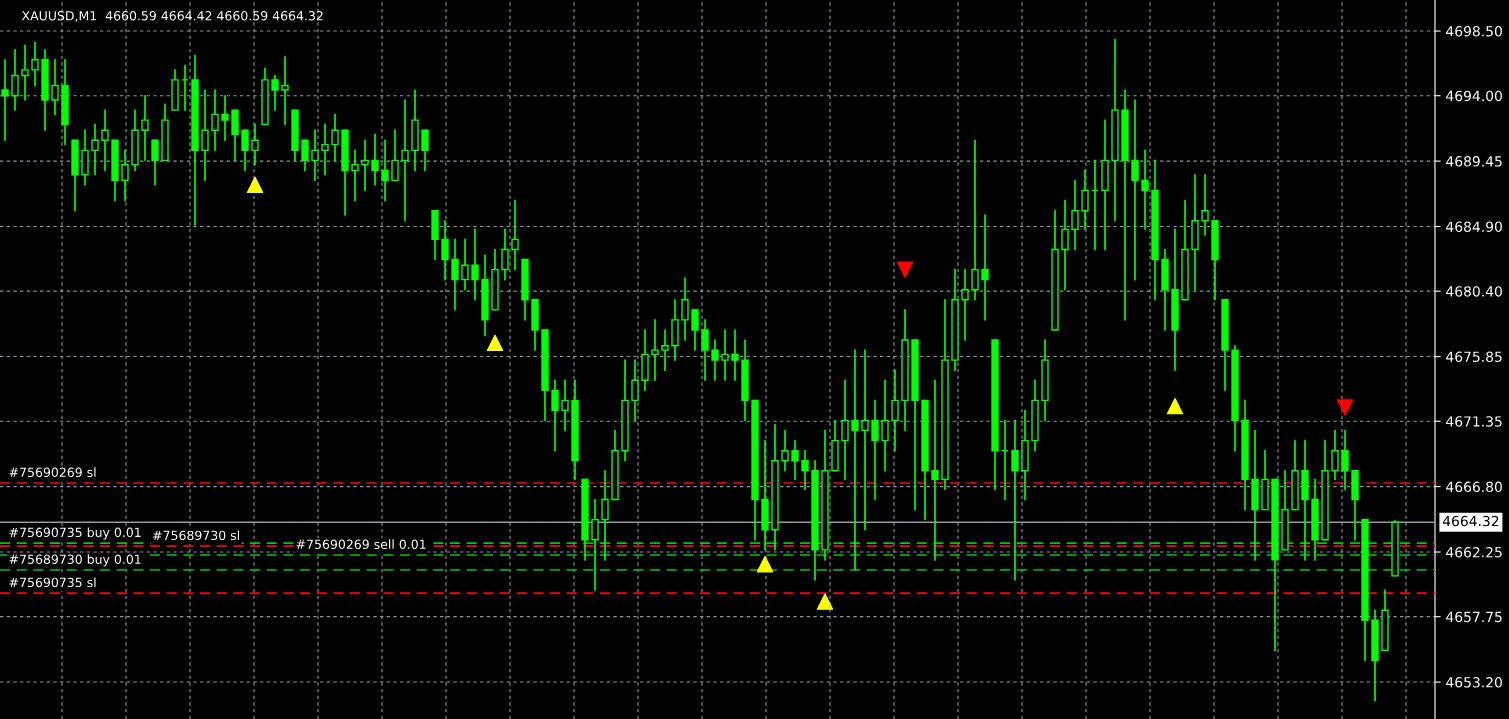  What do you see at coordinates (75, 560) in the screenshot?
I see `ref-line-label: #75689730 buy 0.01` at bounding box center [75, 560].